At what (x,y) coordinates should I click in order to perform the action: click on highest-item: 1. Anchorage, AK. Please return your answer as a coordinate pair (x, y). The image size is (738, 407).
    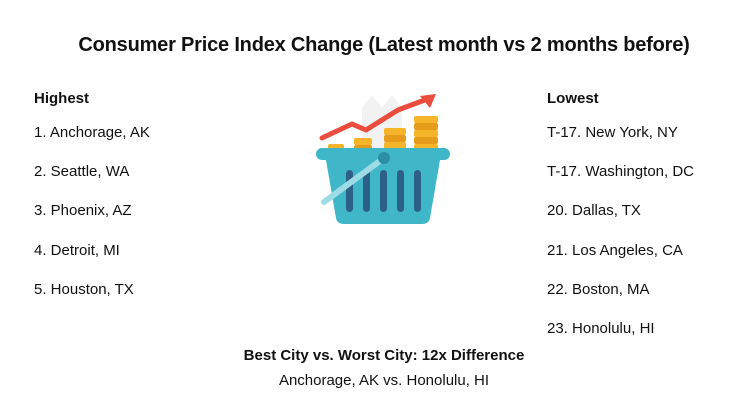
    Looking at the image, I should click on (92, 132).